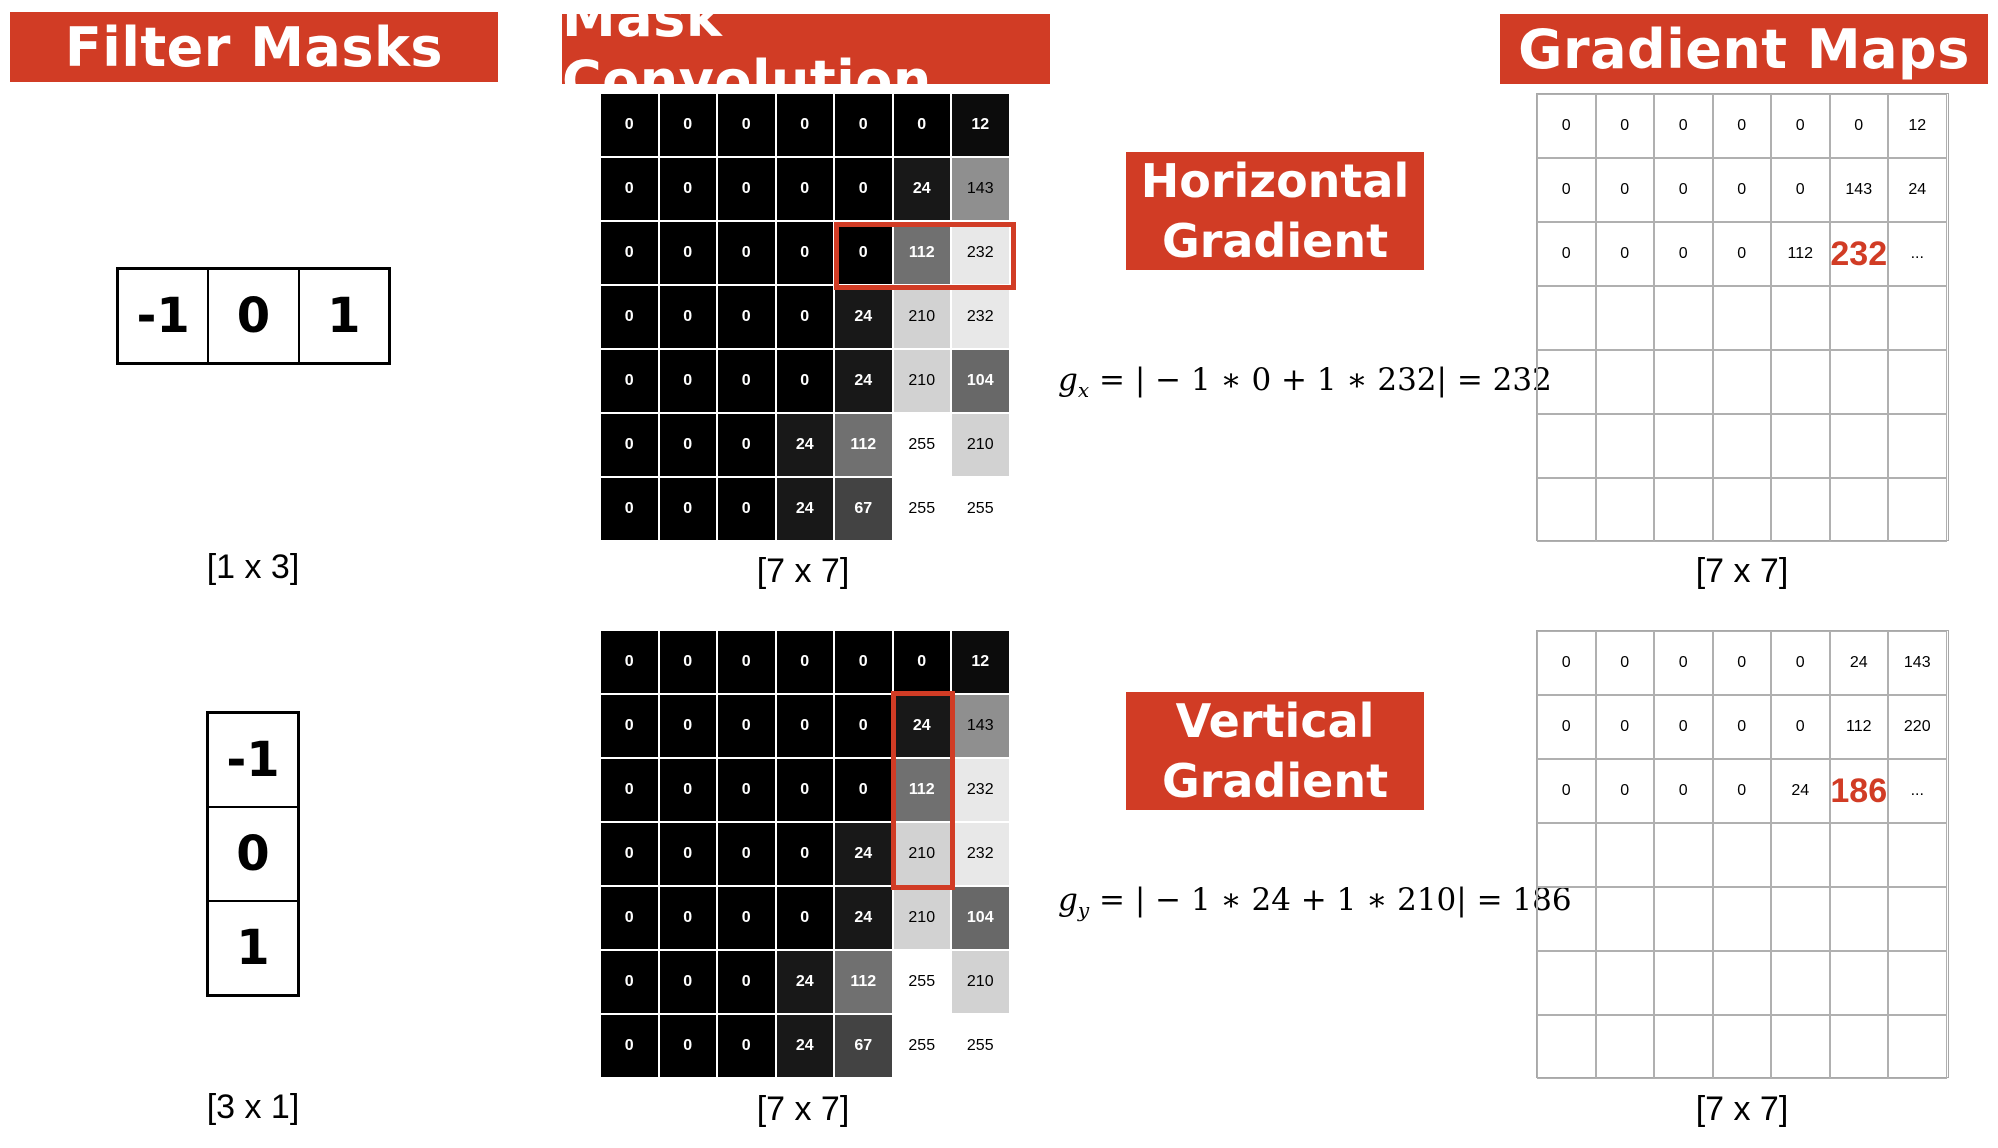 This screenshot has height=1148, width=1998. What do you see at coordinates (253, 567) in the screenshot?
I see `horizontal-kernel-size: [1 x 3]` at bounding box center [253, 567].